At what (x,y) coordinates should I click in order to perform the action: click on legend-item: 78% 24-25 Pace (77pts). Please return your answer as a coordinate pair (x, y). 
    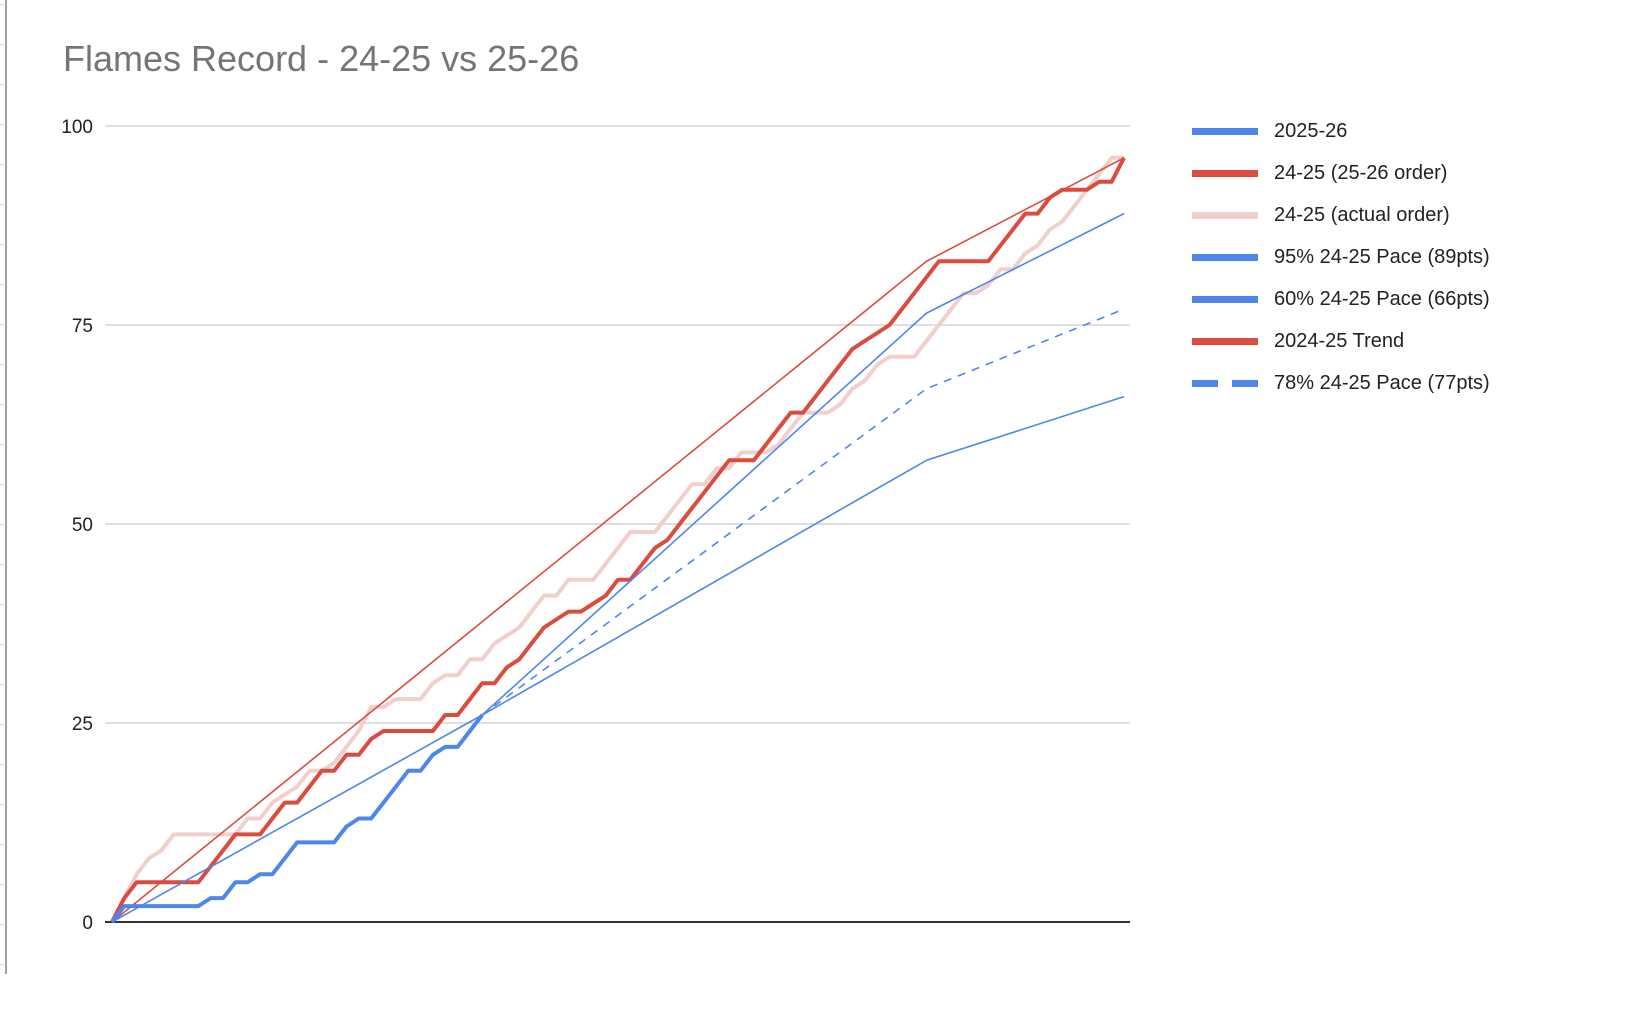
    Looking at the image, I should click on (1341, 383).